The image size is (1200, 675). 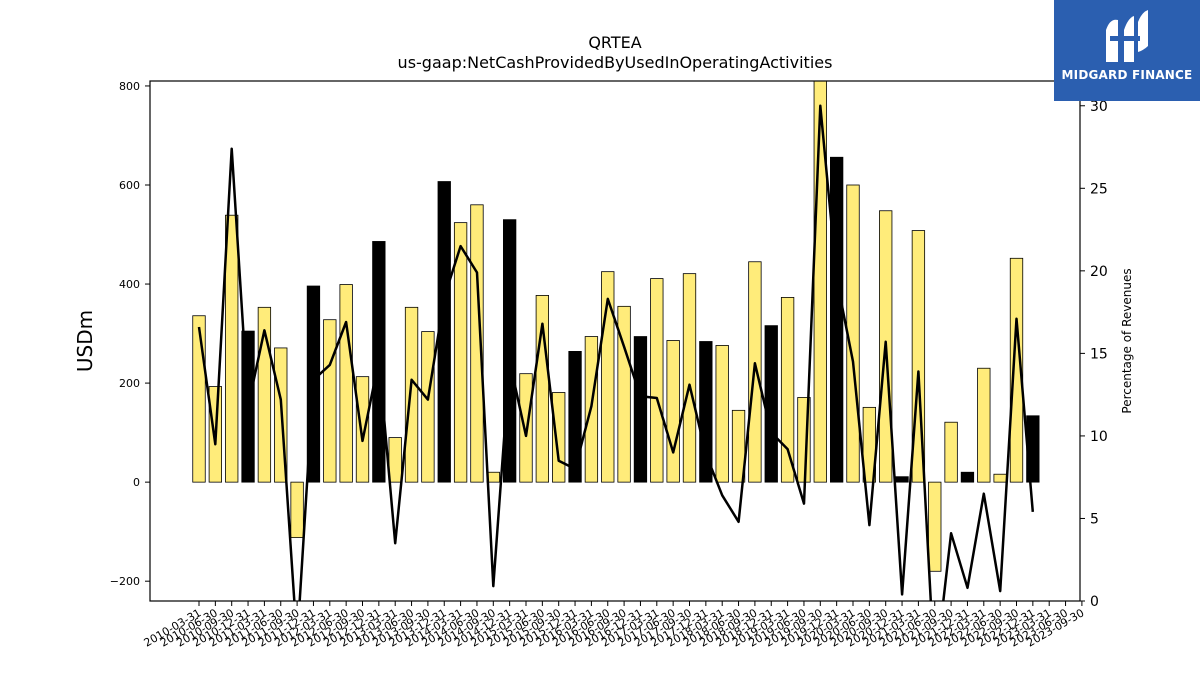 What do you see at coordinates (1099, 354) in the screenshot?
I see `y-tick-label-right: 15` at bounding box center [1099, 354].